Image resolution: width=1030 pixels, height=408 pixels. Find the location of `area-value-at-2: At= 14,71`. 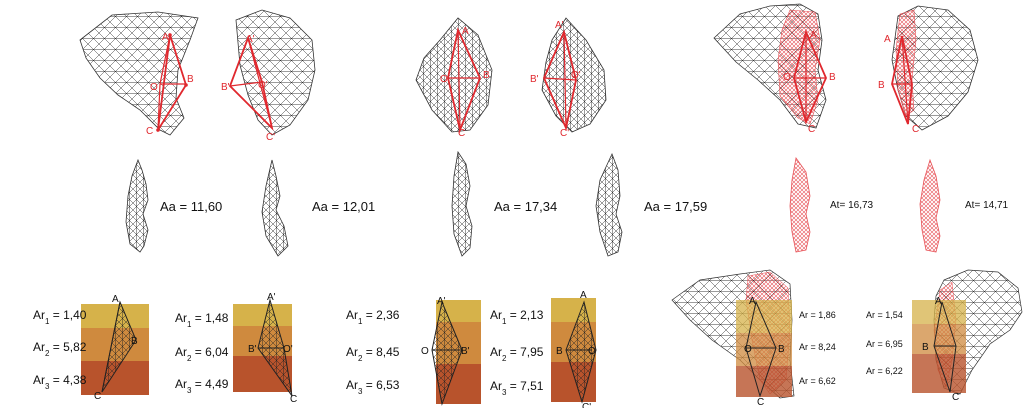

area-value-at-2: At= 14,71 is located at coordinates (987, 205).